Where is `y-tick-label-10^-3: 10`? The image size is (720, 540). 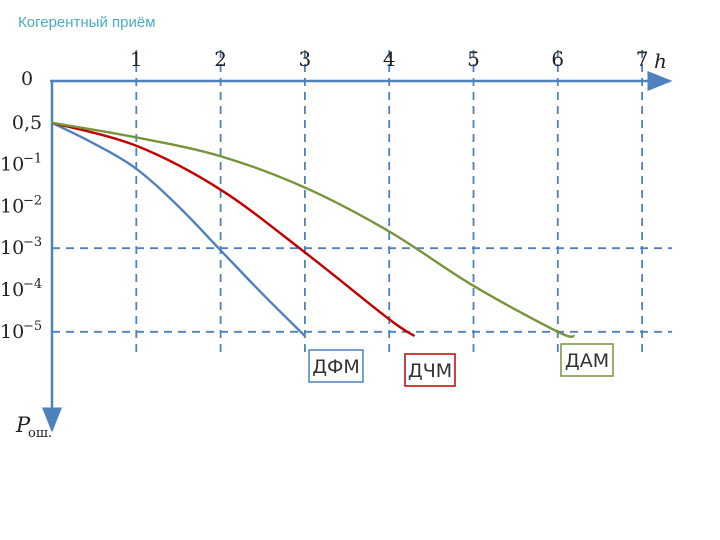
y-tick-label-10^-3: 10 is located at coordinates (12, 248).